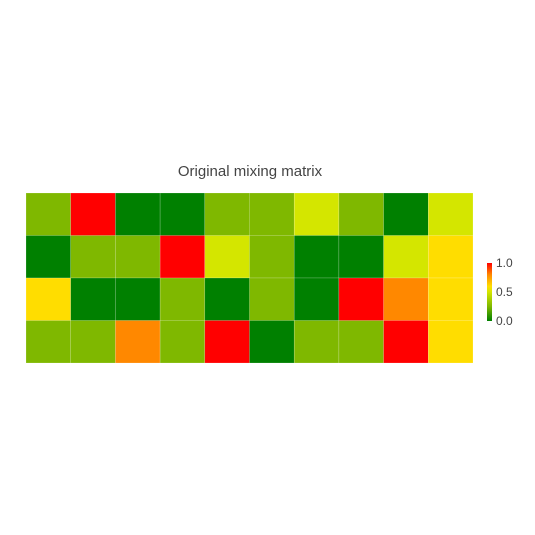  What do you see at coordinates (272, 214) in the screenshot?
I see `heatmap-cell-r1-c6` at bounding box center [272, 214].